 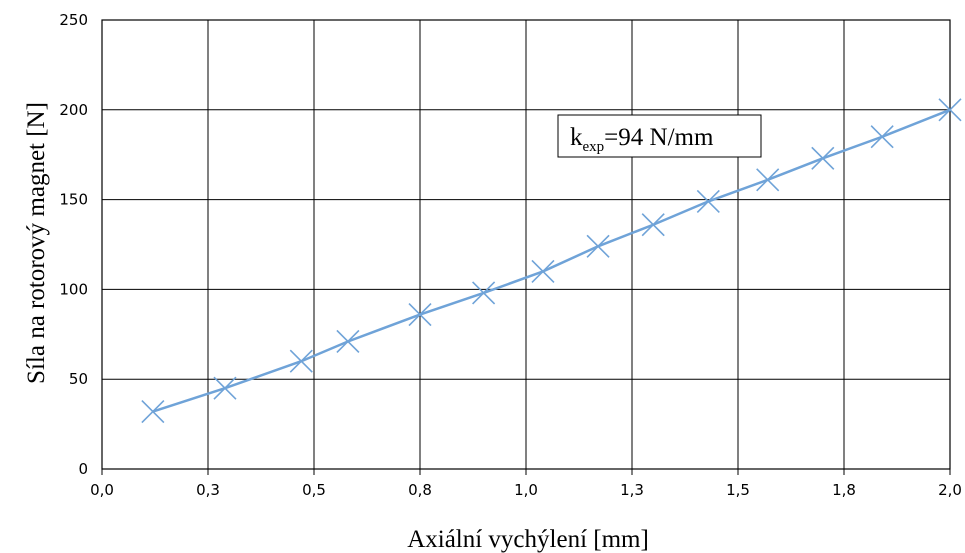 What do you see at coordinates (36, 243) in the screenshot?
I see `y-axis-title: Síla na rotorový magnet [N]` at bounding box center [36, 243].